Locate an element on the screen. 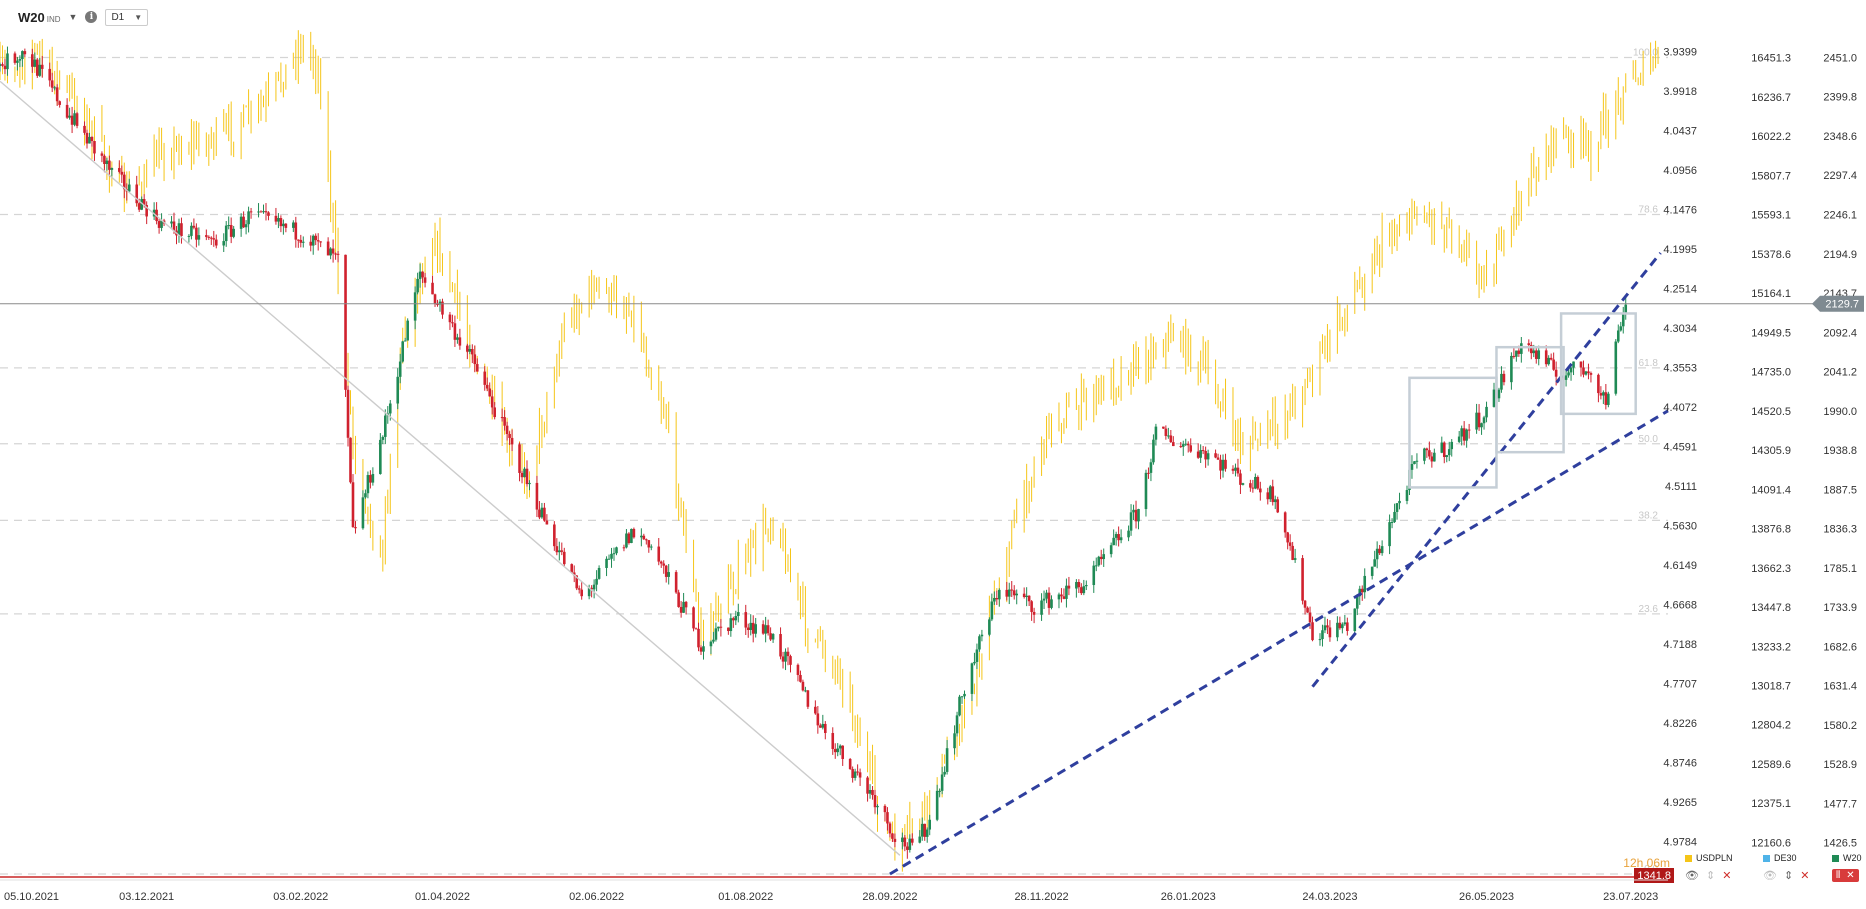 The width and height of the screenshot is (1866, 909). axis-tick-label: 2041.2 is located at coordinates (1840, 373).